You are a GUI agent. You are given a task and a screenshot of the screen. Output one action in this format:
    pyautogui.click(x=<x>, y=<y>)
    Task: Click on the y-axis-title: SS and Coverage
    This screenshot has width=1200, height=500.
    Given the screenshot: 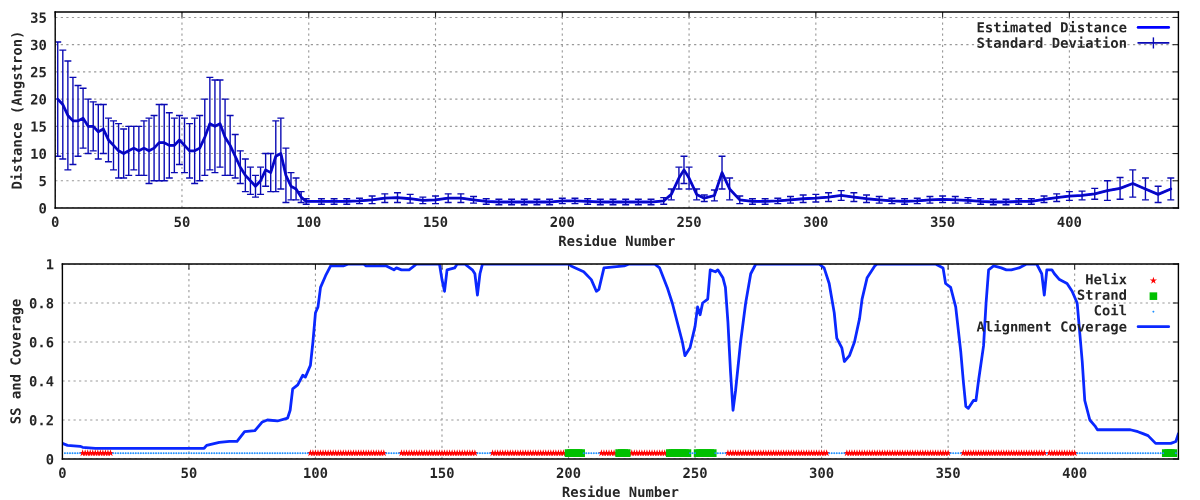 What is the action you would take?
    pyautogui.click(x=16, y=361)
    